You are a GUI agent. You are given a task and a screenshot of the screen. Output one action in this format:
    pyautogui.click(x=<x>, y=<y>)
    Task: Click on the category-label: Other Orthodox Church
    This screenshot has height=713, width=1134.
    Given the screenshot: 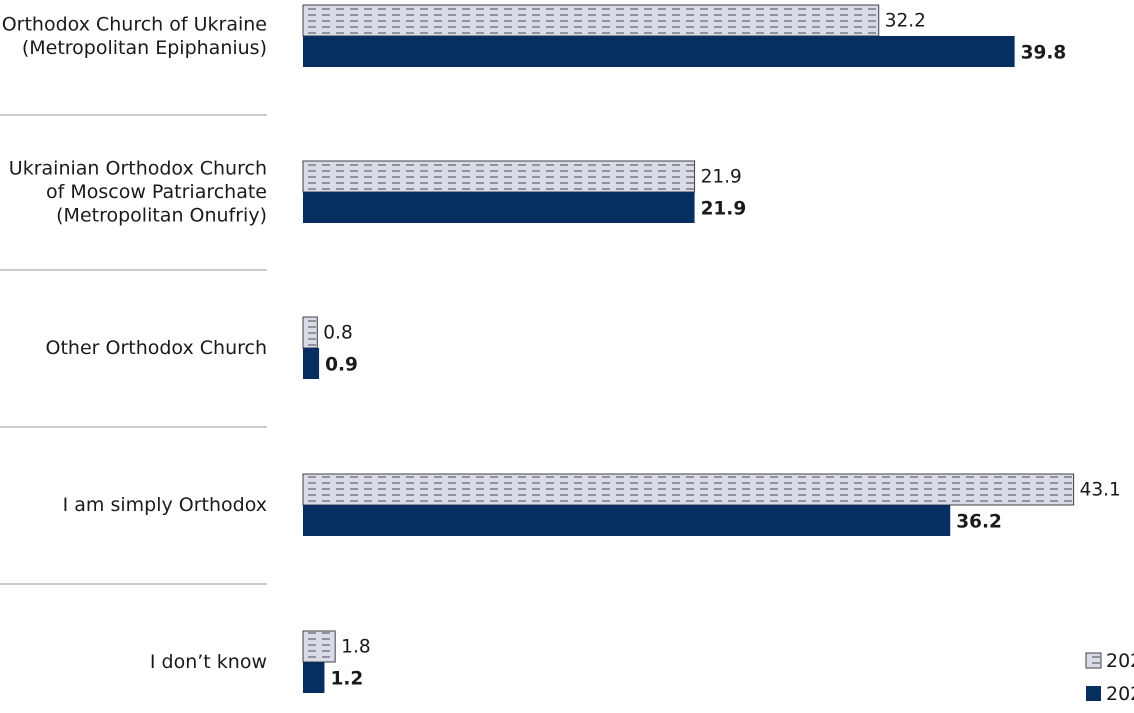 What is the action you would take?
    pyautogui.click(x=157, y=348)
    